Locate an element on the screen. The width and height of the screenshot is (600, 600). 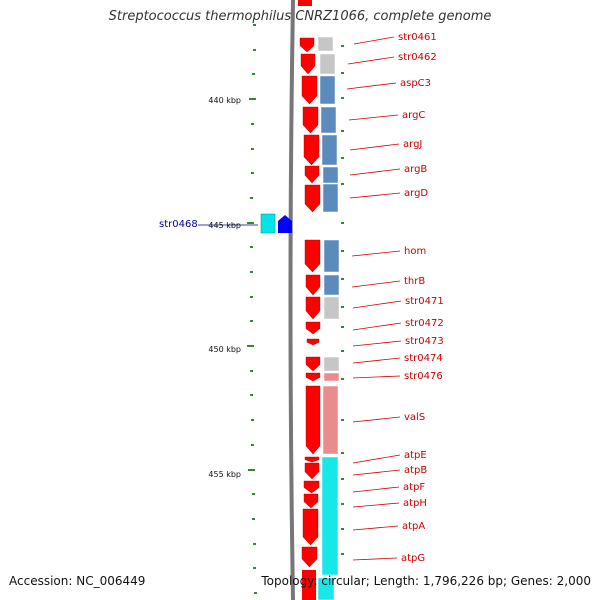
gene-label: thrB is located at coordinates (414, 281).